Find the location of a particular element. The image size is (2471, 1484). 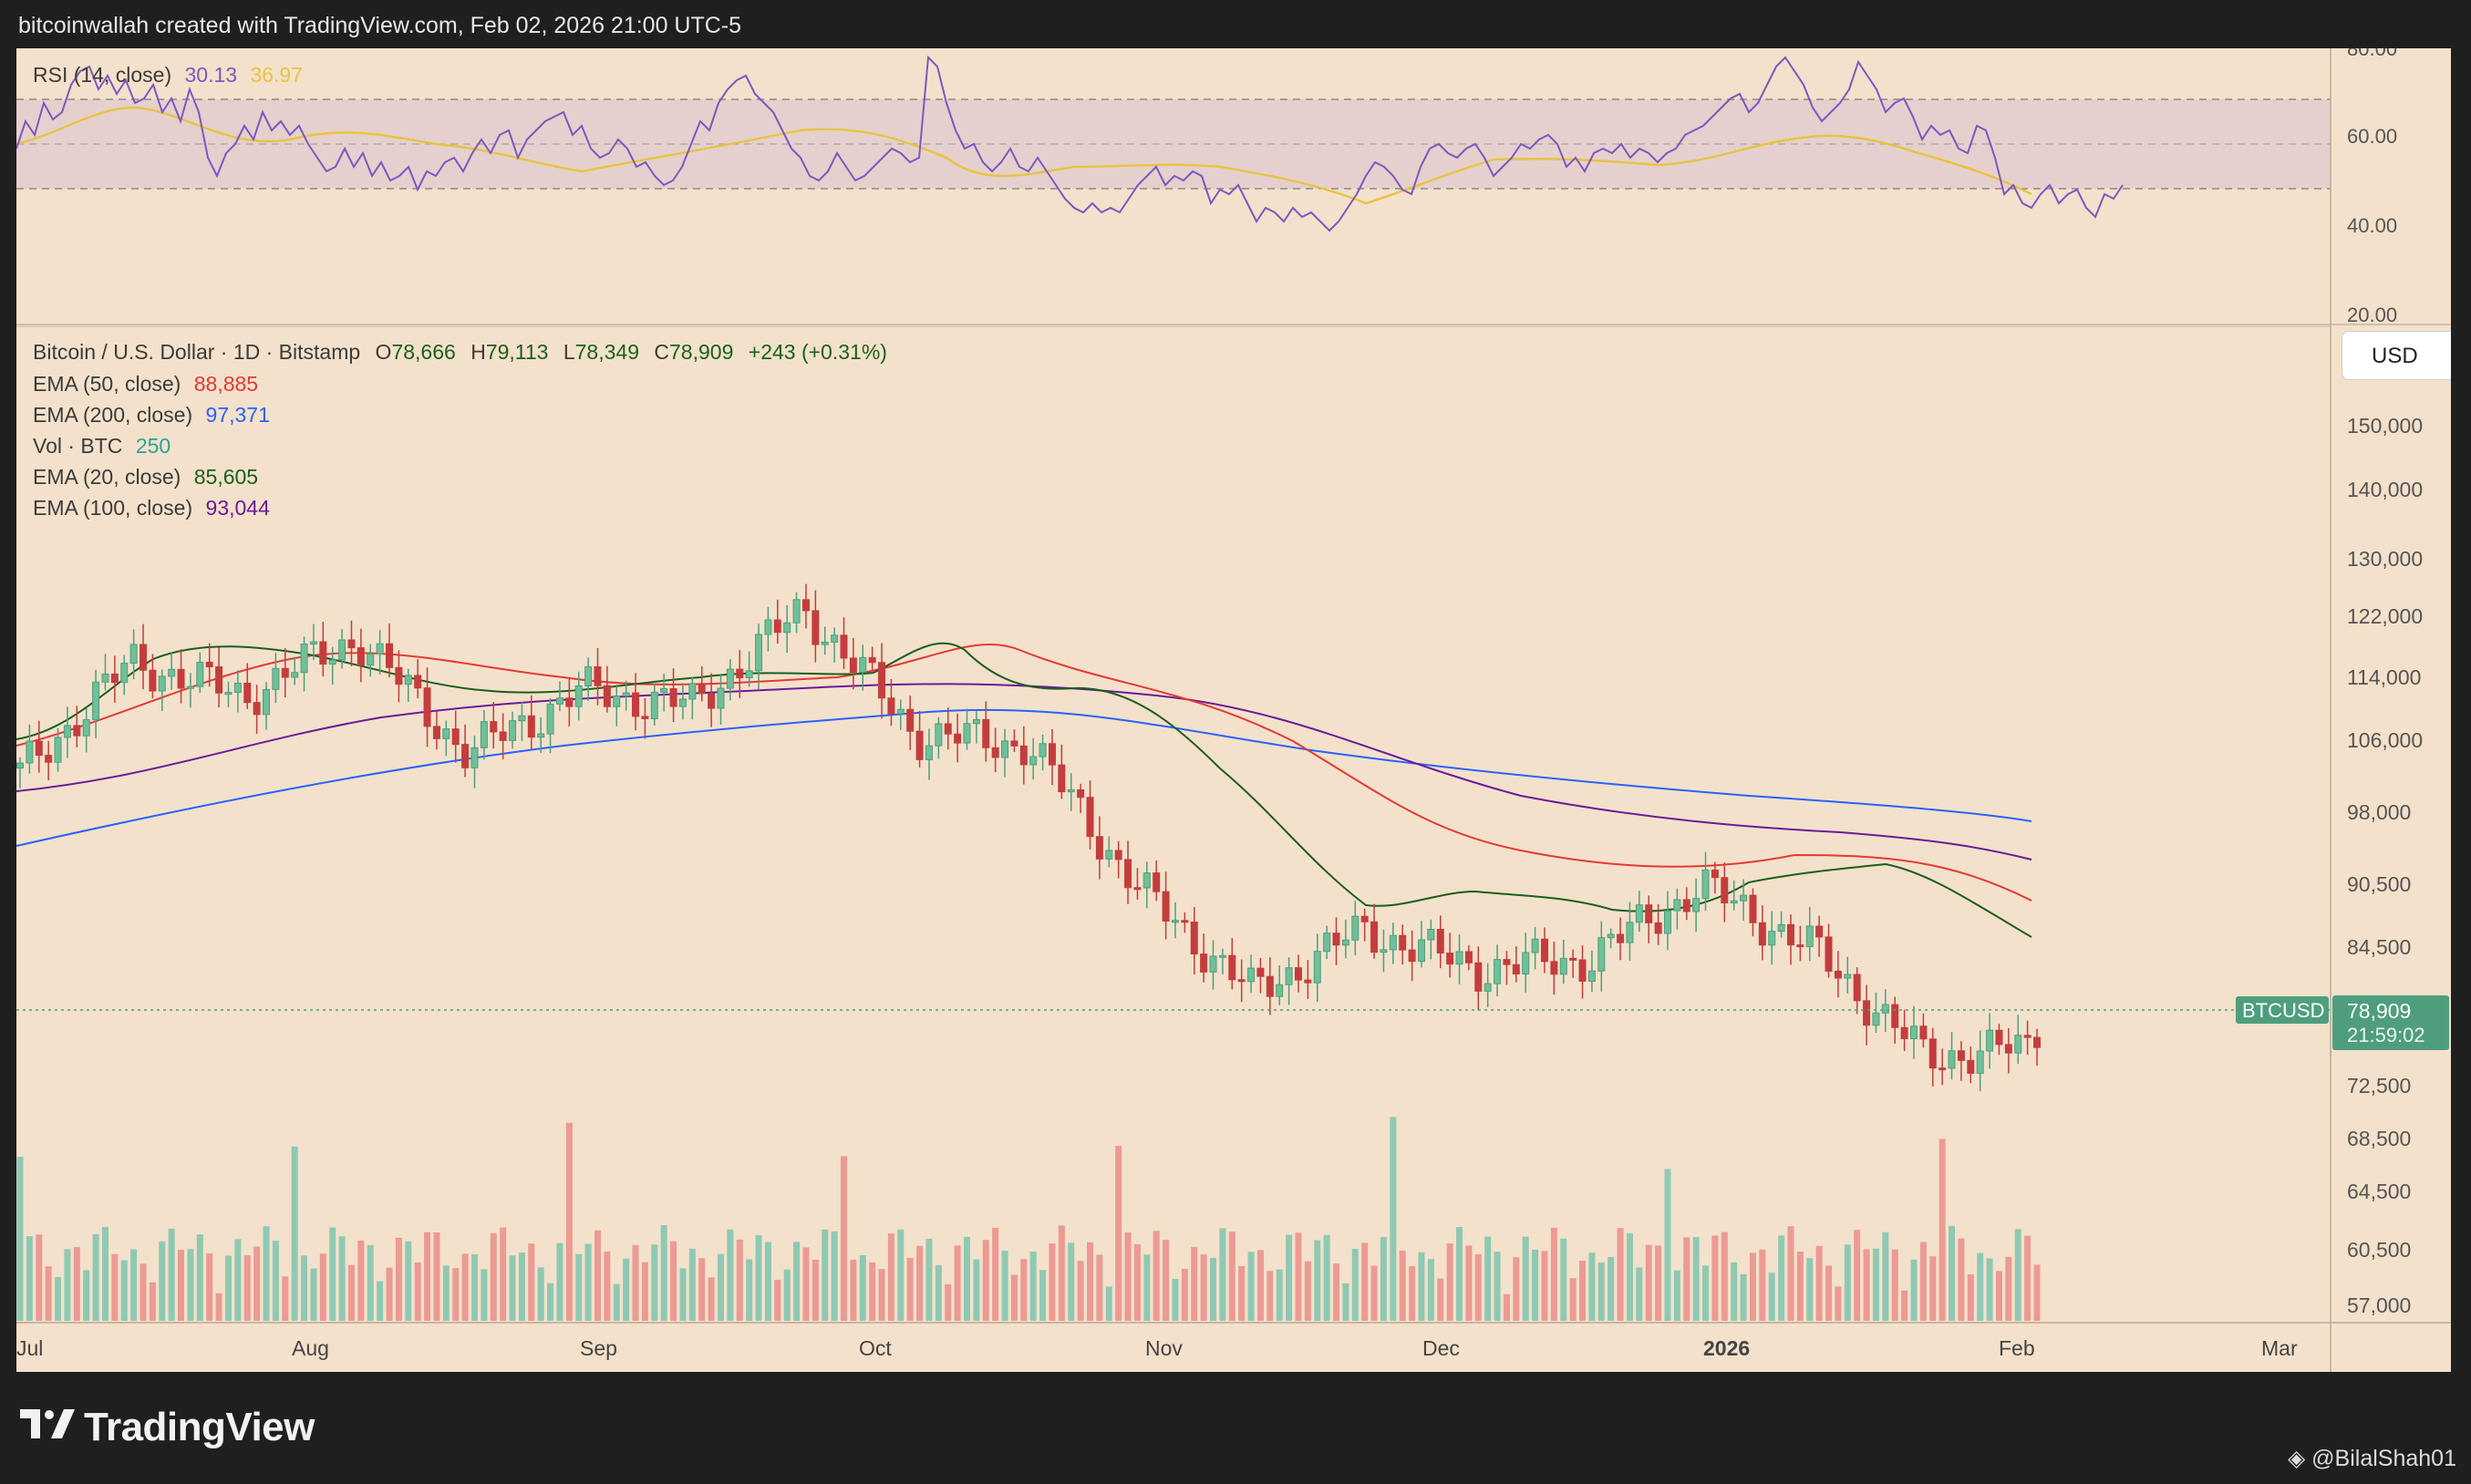

indicator-value: 85,605 is located at coordinates (226, 477).